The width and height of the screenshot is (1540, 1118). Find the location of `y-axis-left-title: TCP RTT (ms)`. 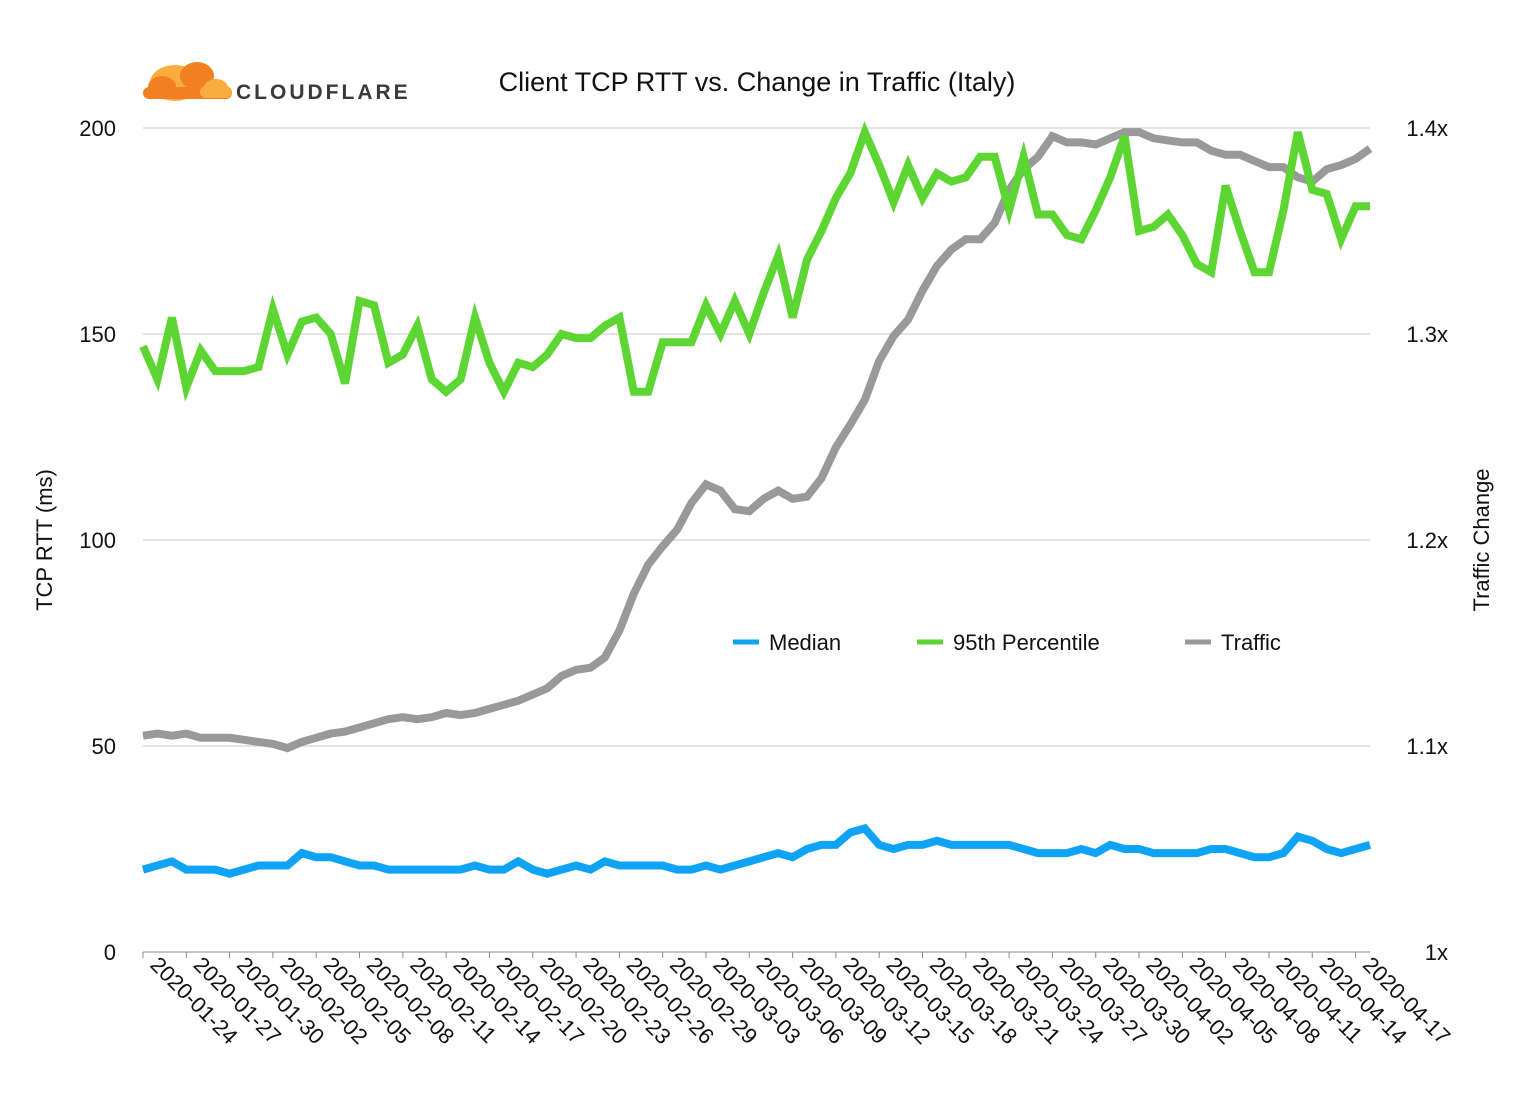

y-axis-left-title: TCP RTT (ms) is located at coordinates (44, 540).